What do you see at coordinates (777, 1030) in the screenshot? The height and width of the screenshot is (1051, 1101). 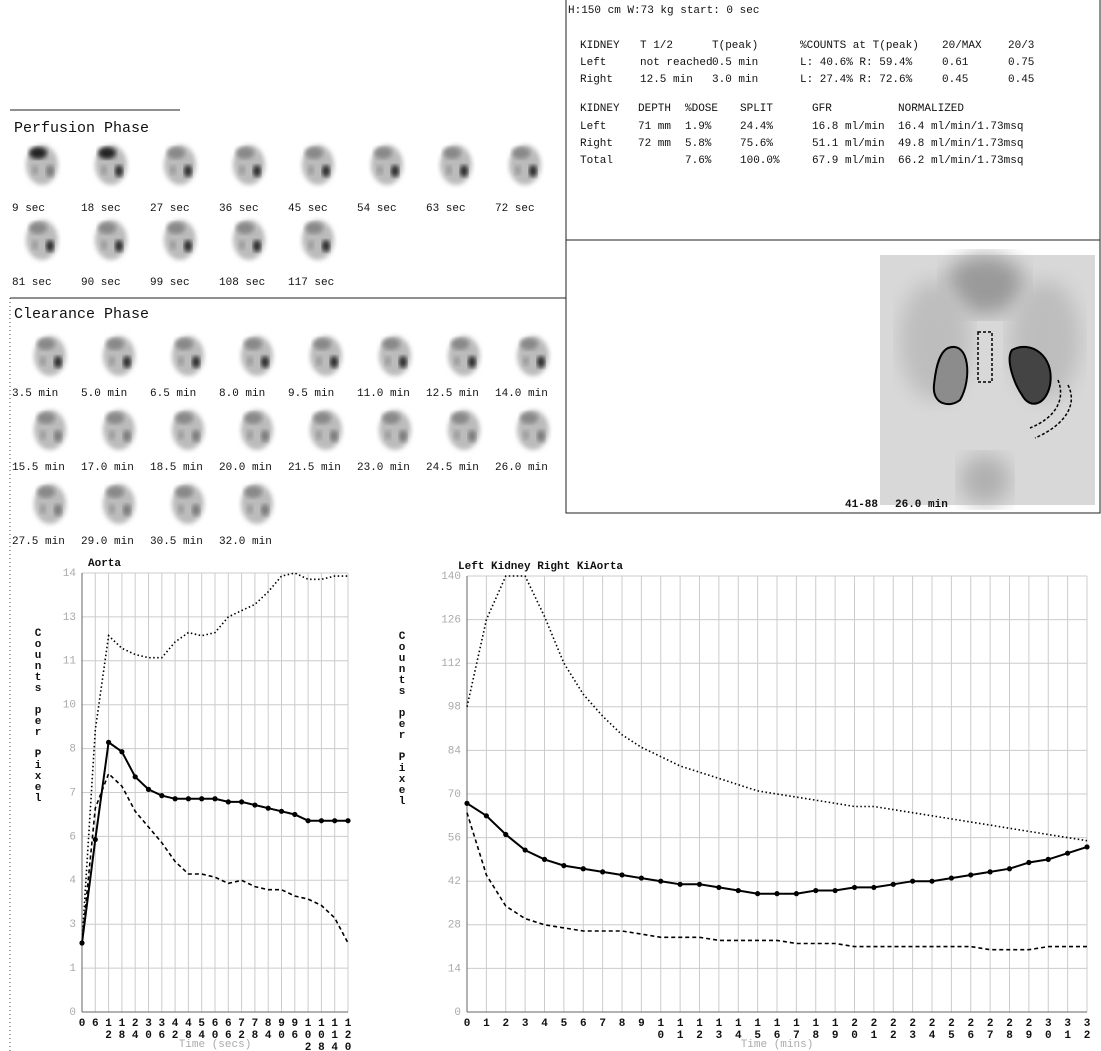 I see `x-tick-label: 16` at bounding box center [777, 1030].